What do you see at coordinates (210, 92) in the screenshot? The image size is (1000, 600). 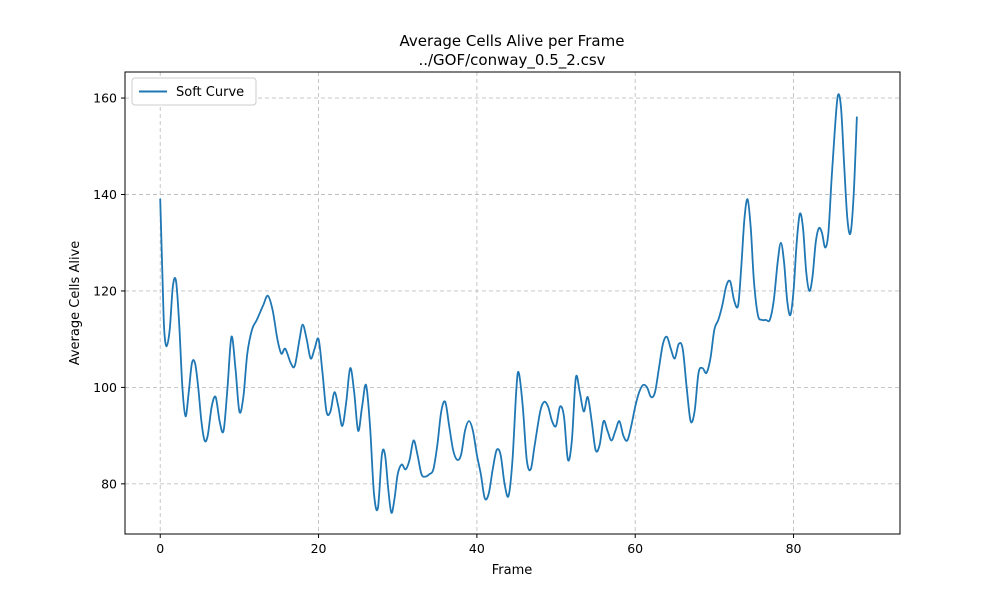 I see `legend-label-soft-curve: Soft Curve` at bounding box center [210, 92].